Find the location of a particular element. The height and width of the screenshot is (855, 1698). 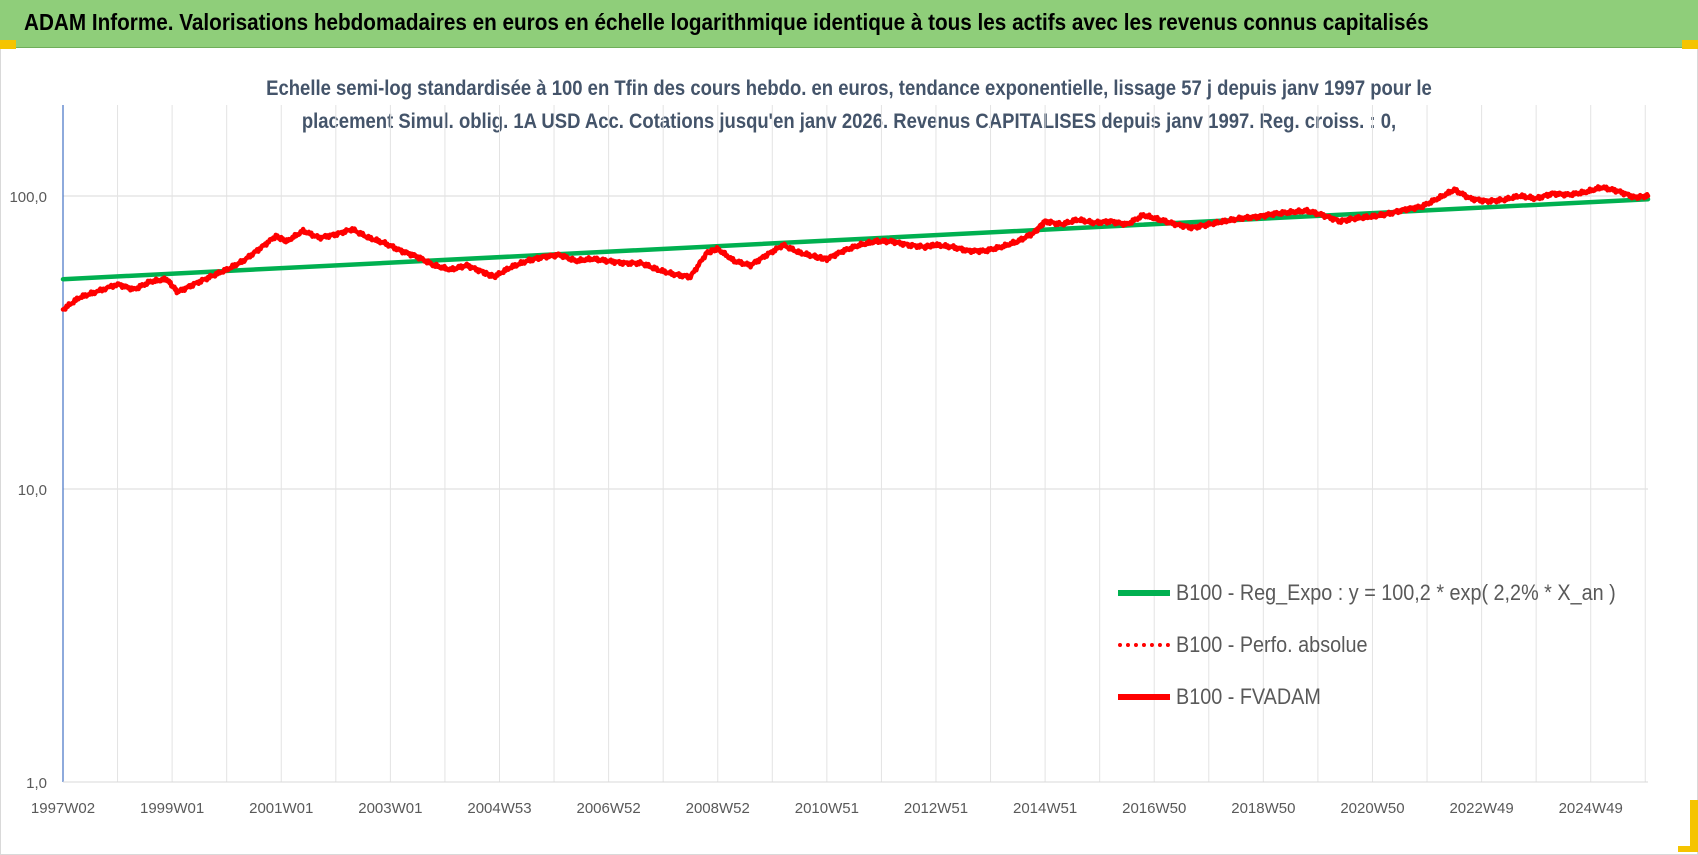

legend-label-fvadam: B100 - FVADAM is located at coordinates (1248, 696).